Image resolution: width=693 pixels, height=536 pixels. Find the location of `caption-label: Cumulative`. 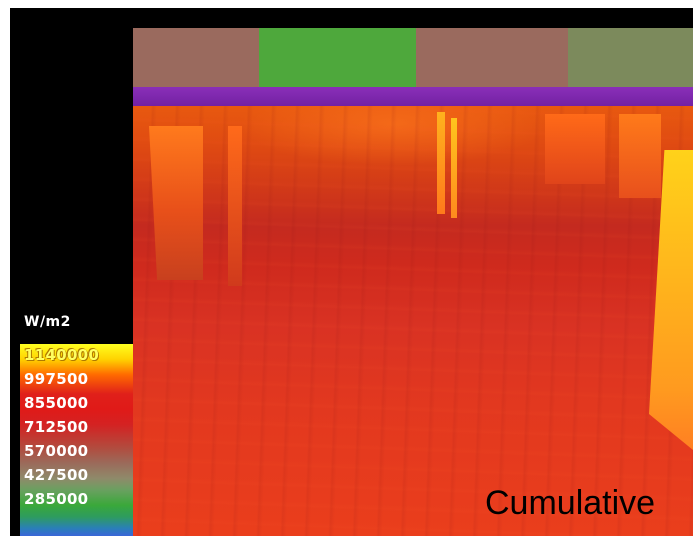

caption-label: Cumulative is located at coordinates (570, 503).